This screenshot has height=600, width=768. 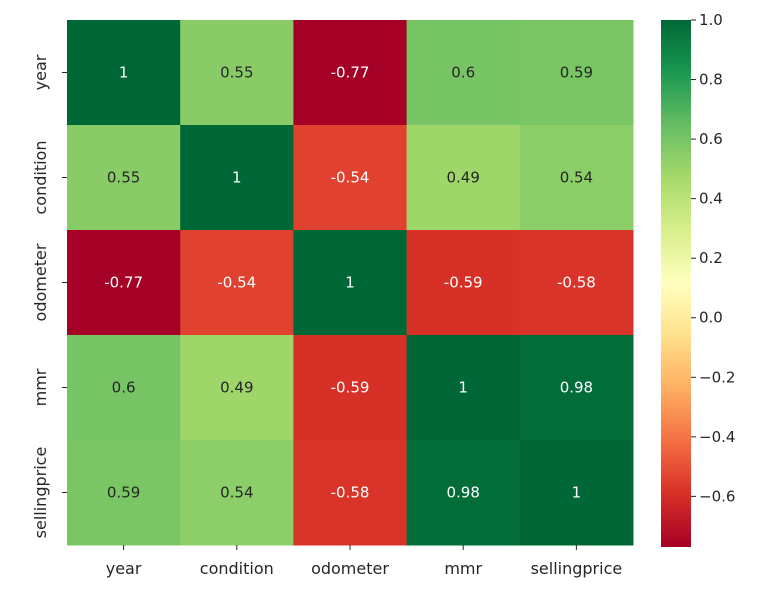 What do you see at coordinates (717, 437) in the screenshot?
I see `colorbar-tick-label: −0.4` at bounding box center [717, 437].